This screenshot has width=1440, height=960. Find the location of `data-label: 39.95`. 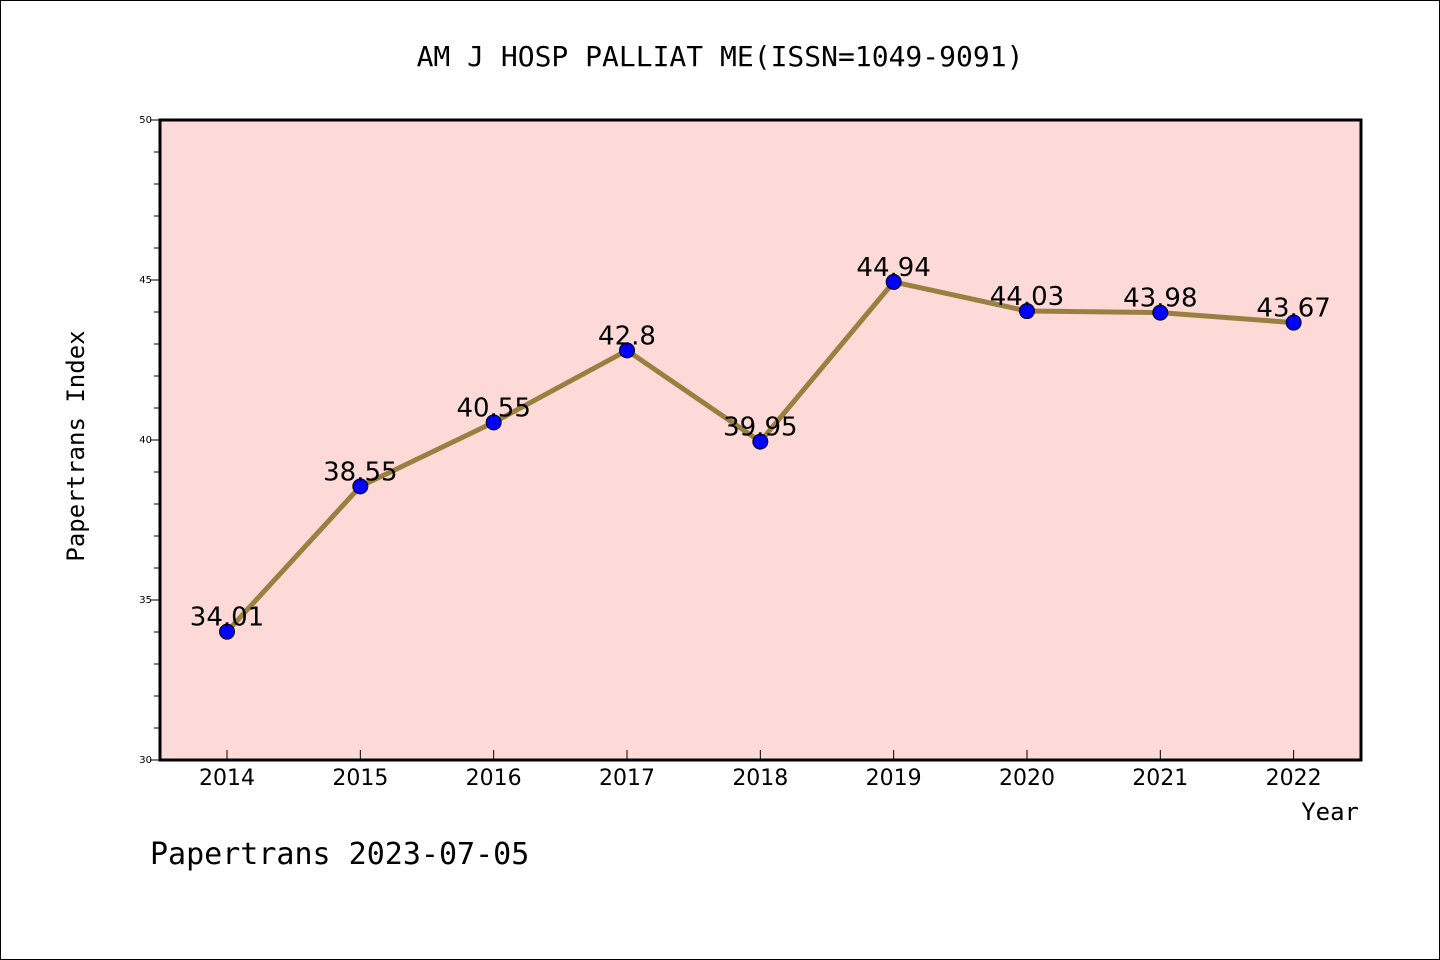

data-label: 39.95 is located at coordinates (760, 428).